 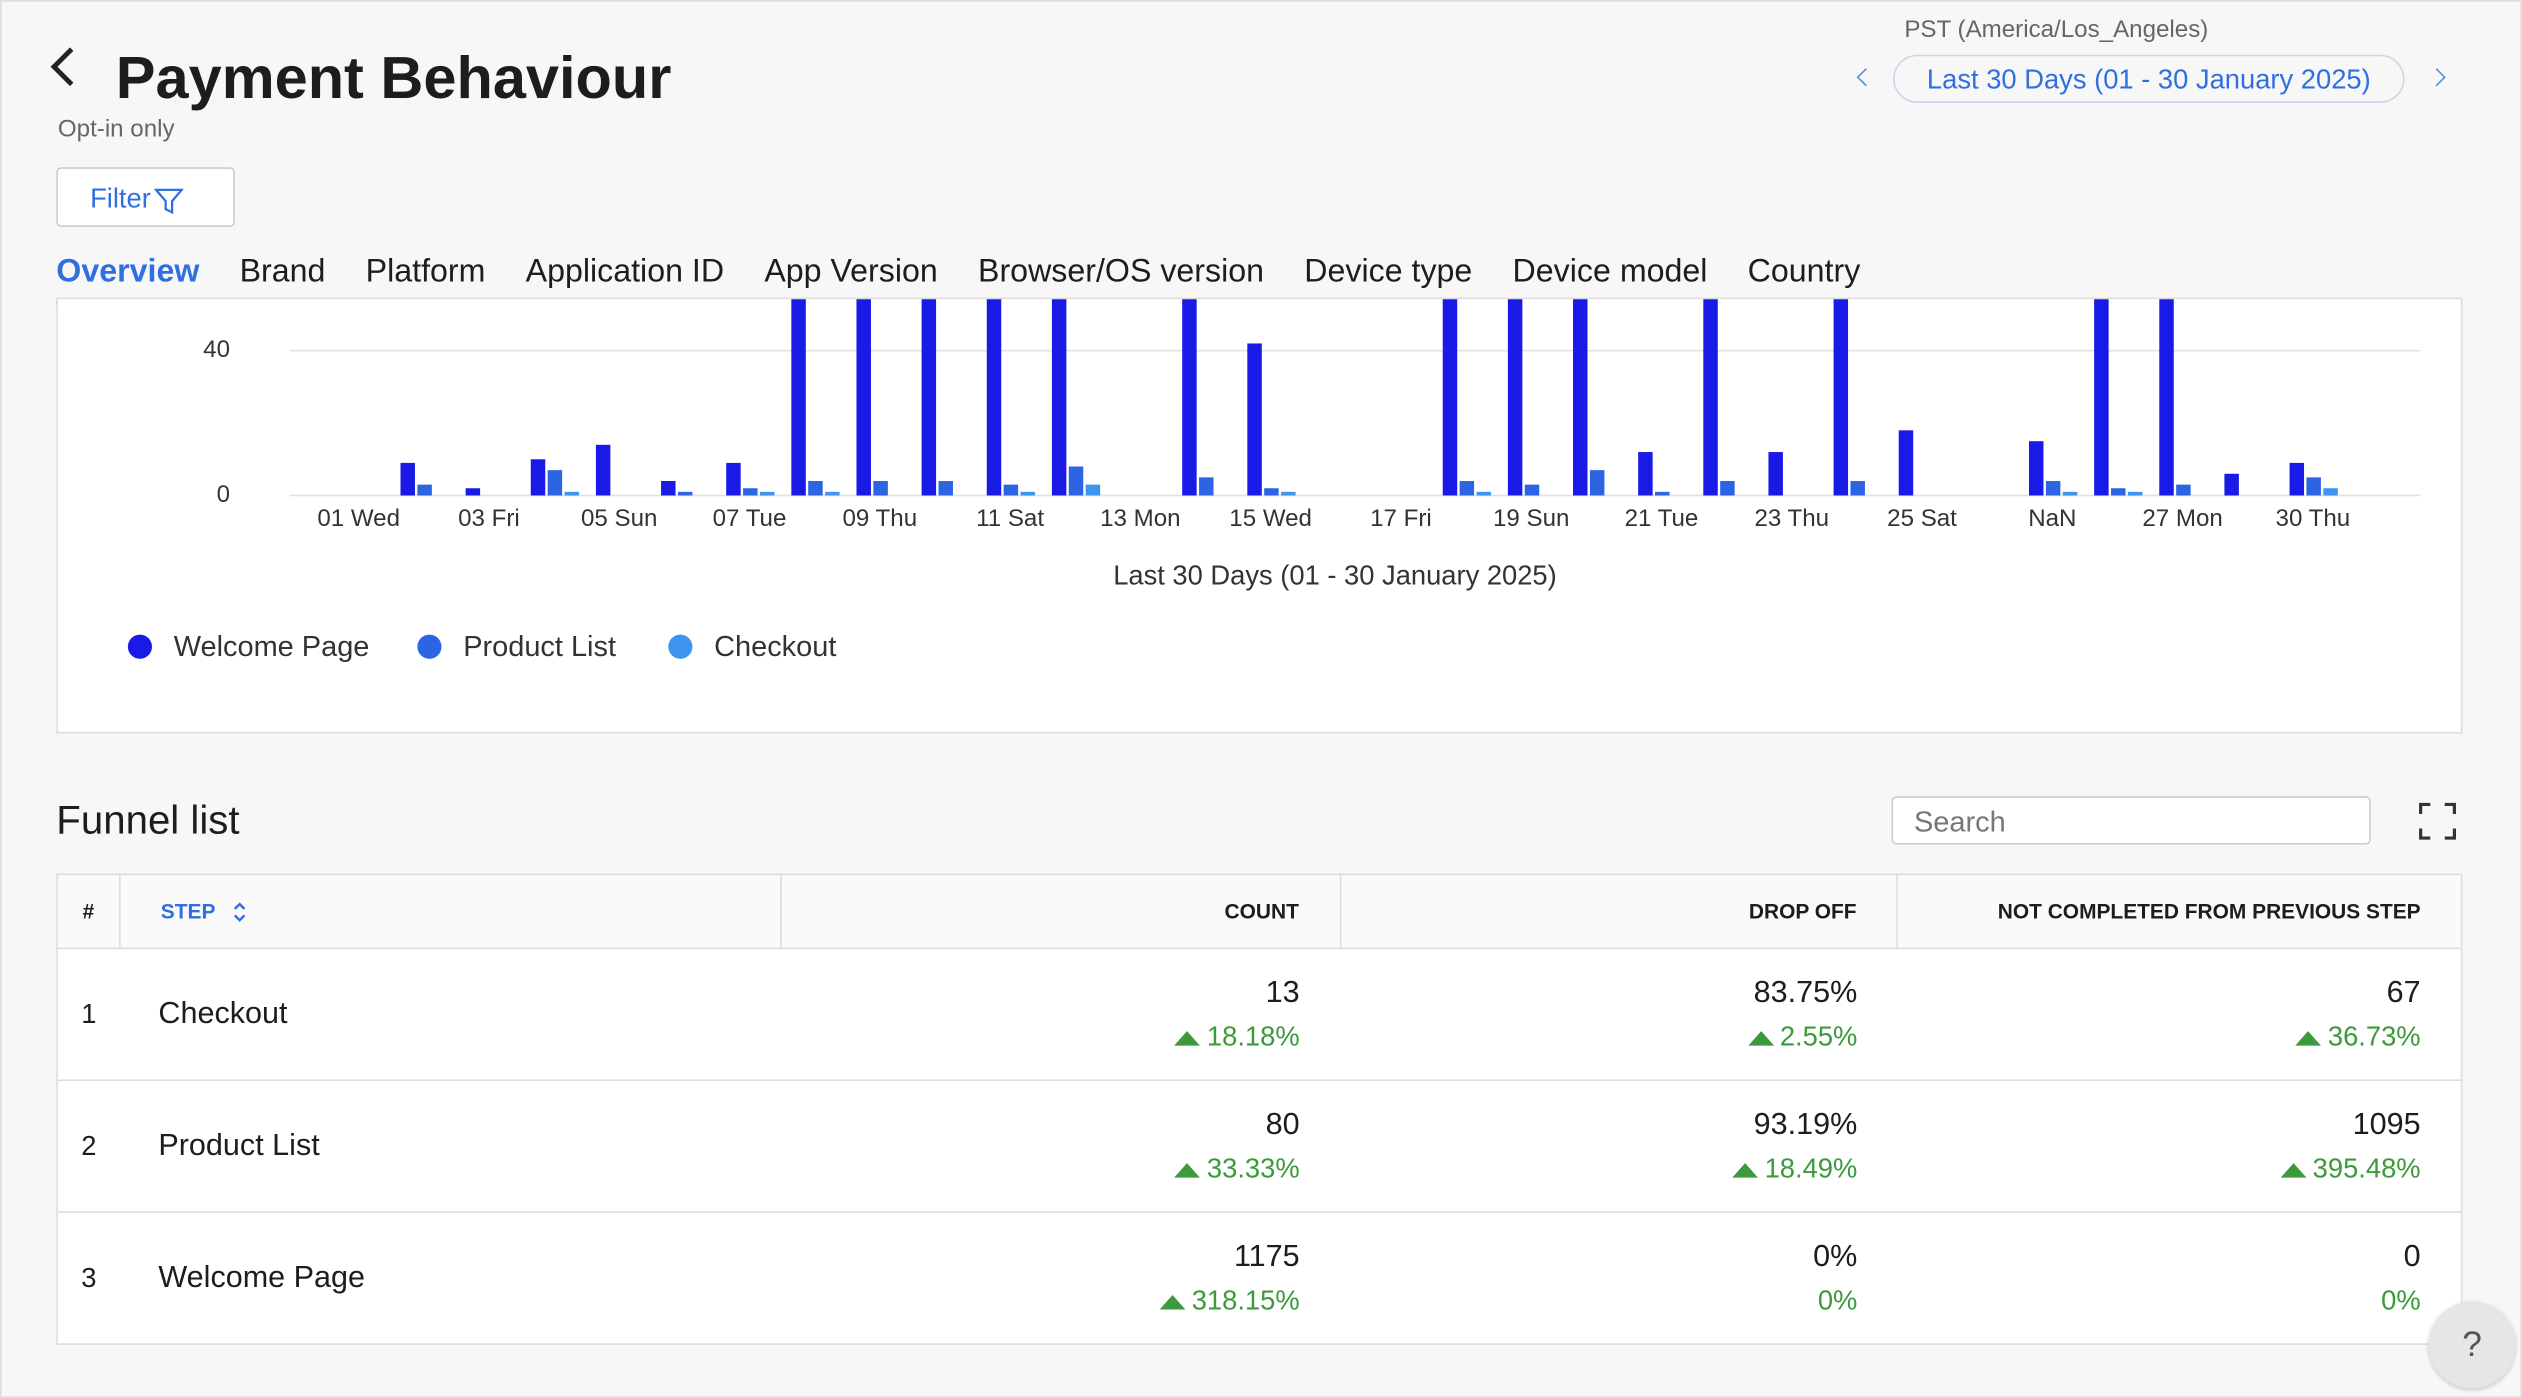 I want to click on x-tick-label: 13 Mon, so click(x=1140, y=518).